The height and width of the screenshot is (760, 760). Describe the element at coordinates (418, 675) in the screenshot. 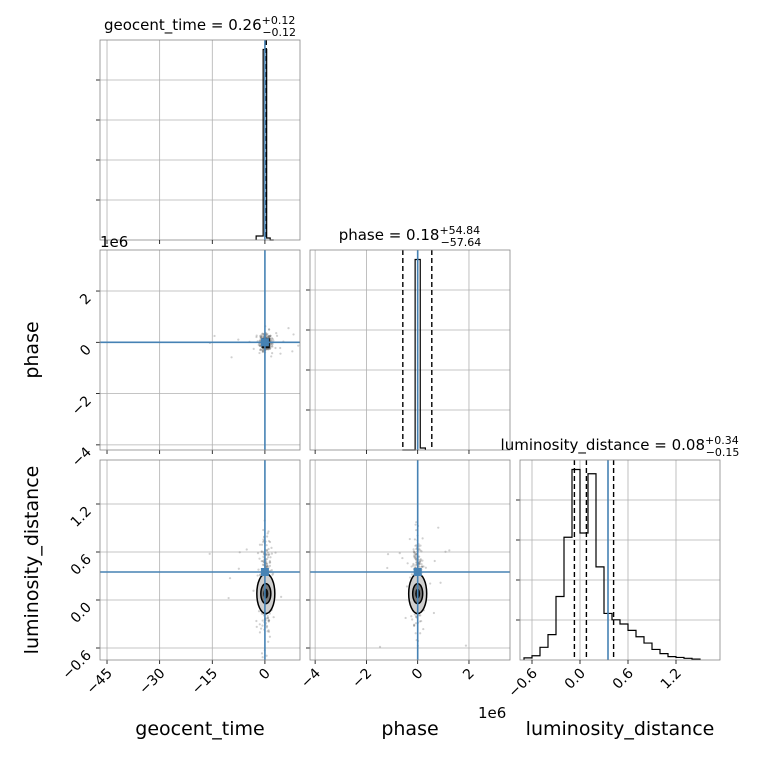

I see `x-tick-label: 0` at that location.